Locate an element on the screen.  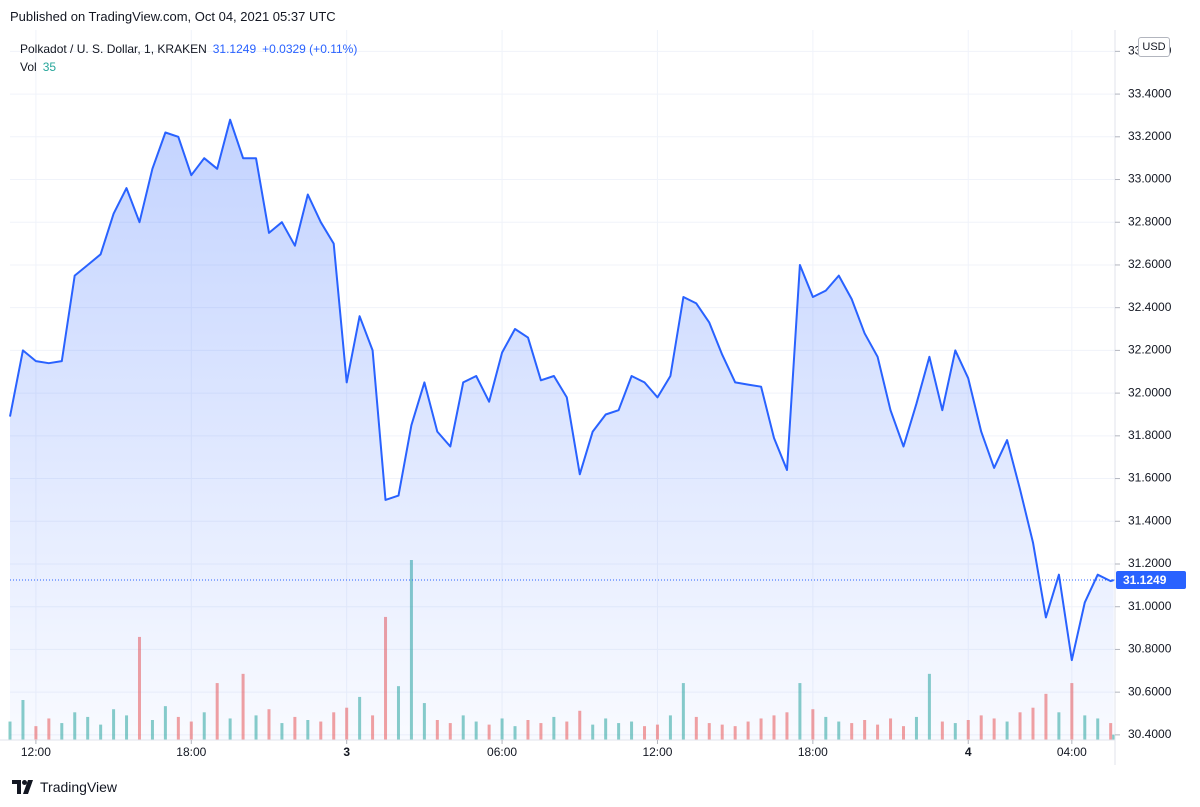
price-change: +0.0329 (+0.11%) is located at coordinates (310, 49).